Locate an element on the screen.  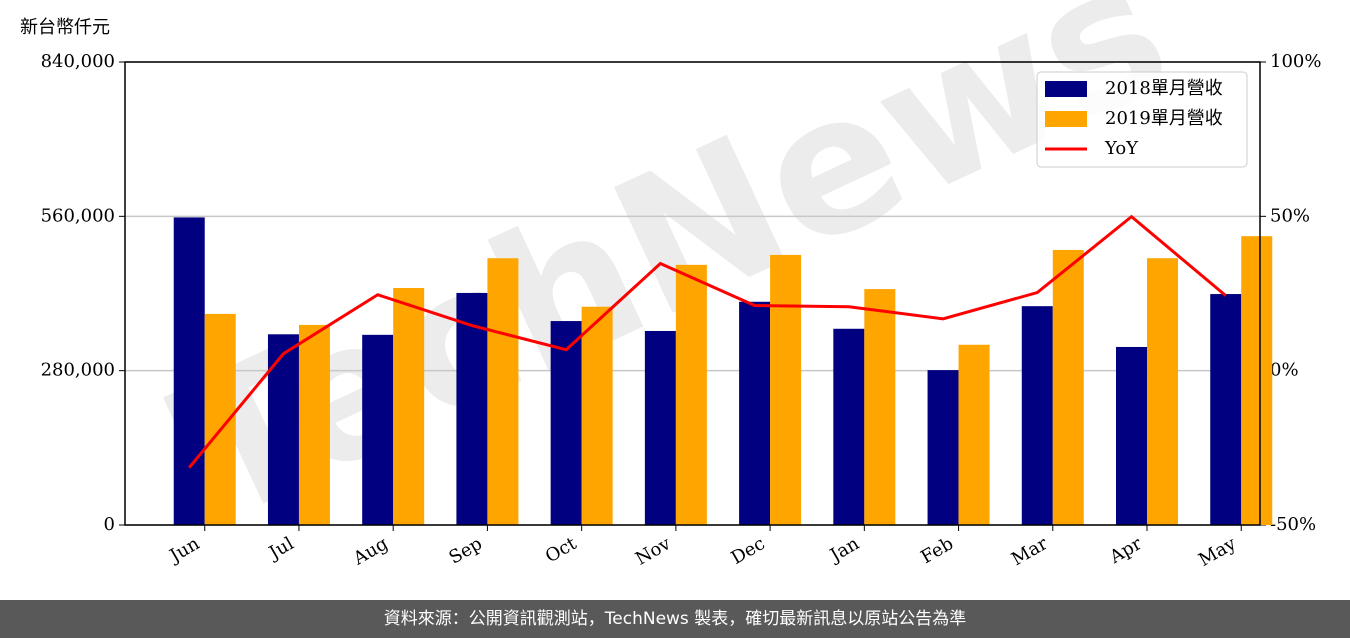
legend-label: 2018單月營收 is located at coordinates (1164, 88).